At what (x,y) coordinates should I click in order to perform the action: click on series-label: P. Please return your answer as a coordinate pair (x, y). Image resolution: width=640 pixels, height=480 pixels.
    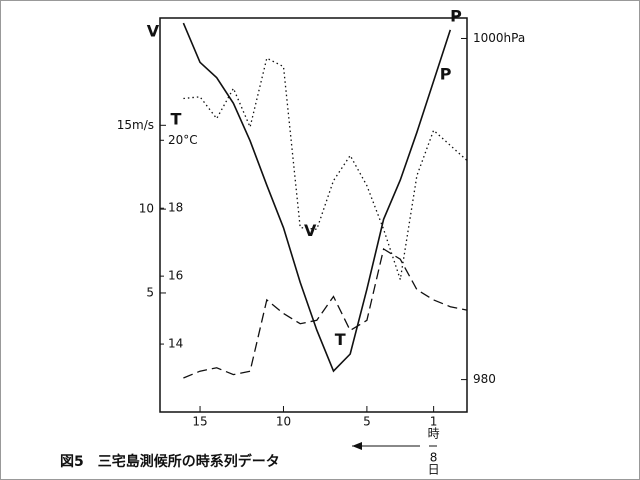
    Looking at the image, I should click on (446, 74).